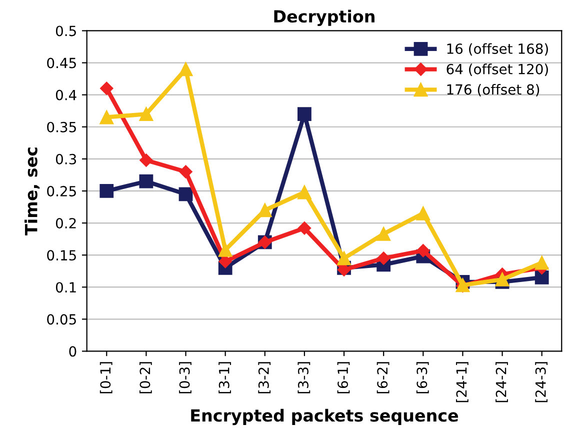 This screenshot has width=579, height=439. Describe the element at coordinates (145, 378) in the screenshot. I see `x-tick-label: [0-2]` at that location.